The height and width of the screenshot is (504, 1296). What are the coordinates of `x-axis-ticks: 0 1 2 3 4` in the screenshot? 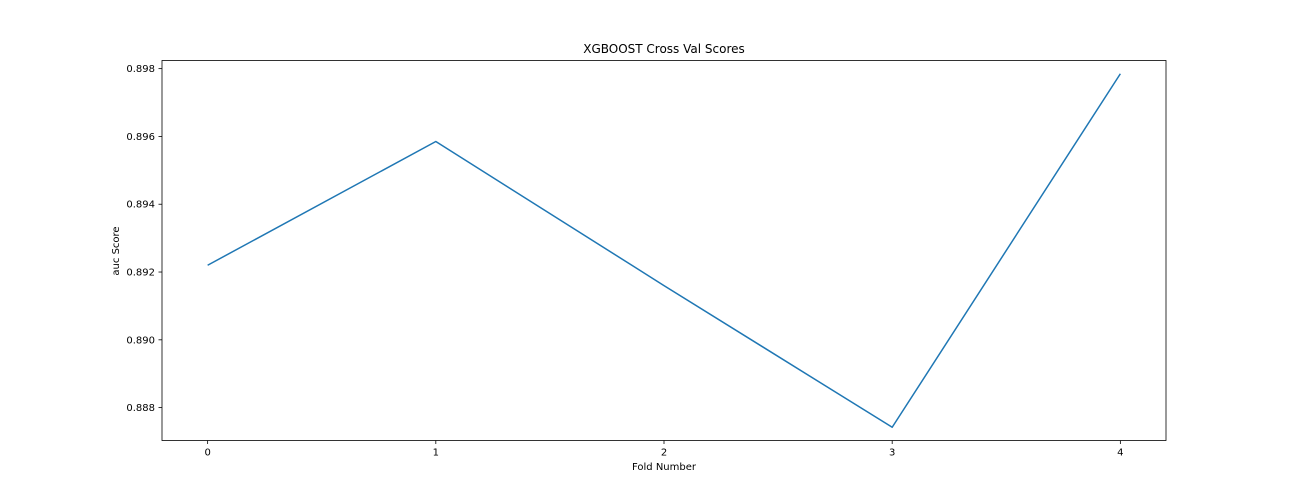 It's located at (664, 449).